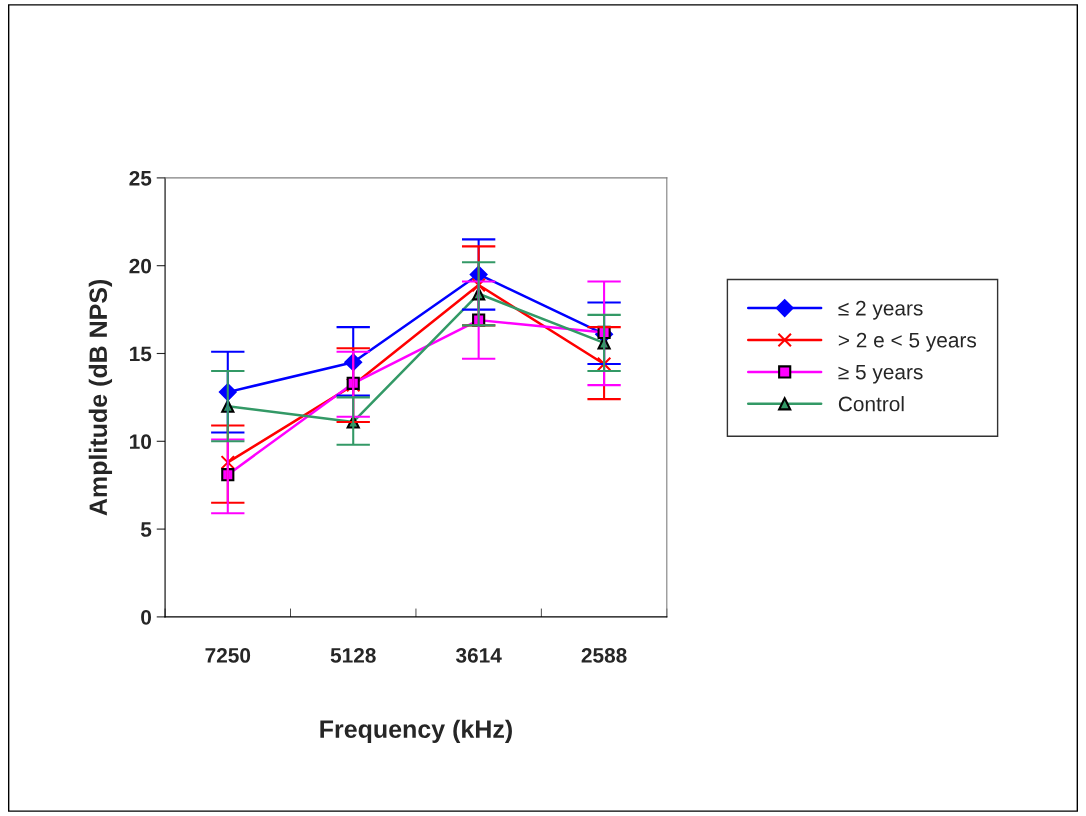 This screenshot has height=816, width=1086. I want to click on y-axis-title: Amplitude (dB NPS), so click(100, 397).